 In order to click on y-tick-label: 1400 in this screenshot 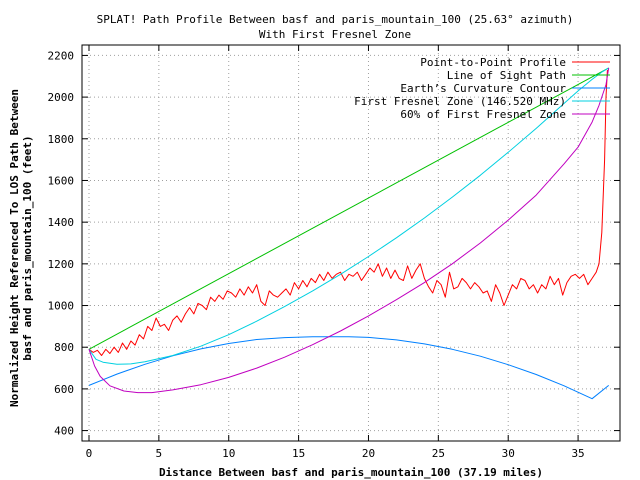, I will do `click(61, 222)`.